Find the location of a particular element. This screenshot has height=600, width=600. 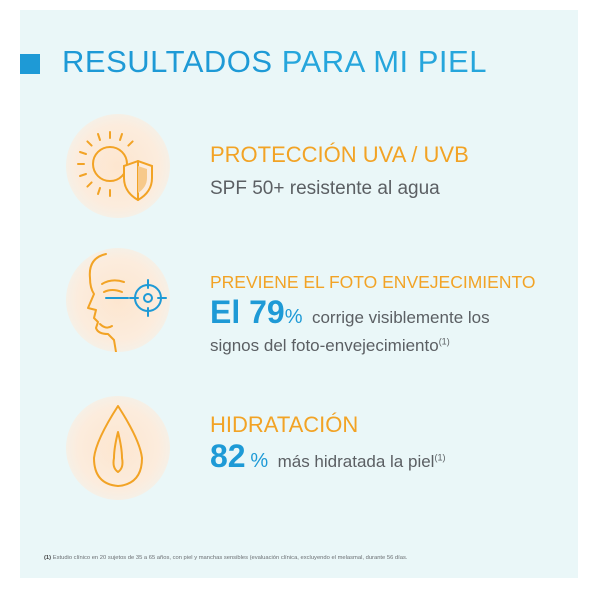

stat-percent-aging: % is located at coordinates (293, 317).